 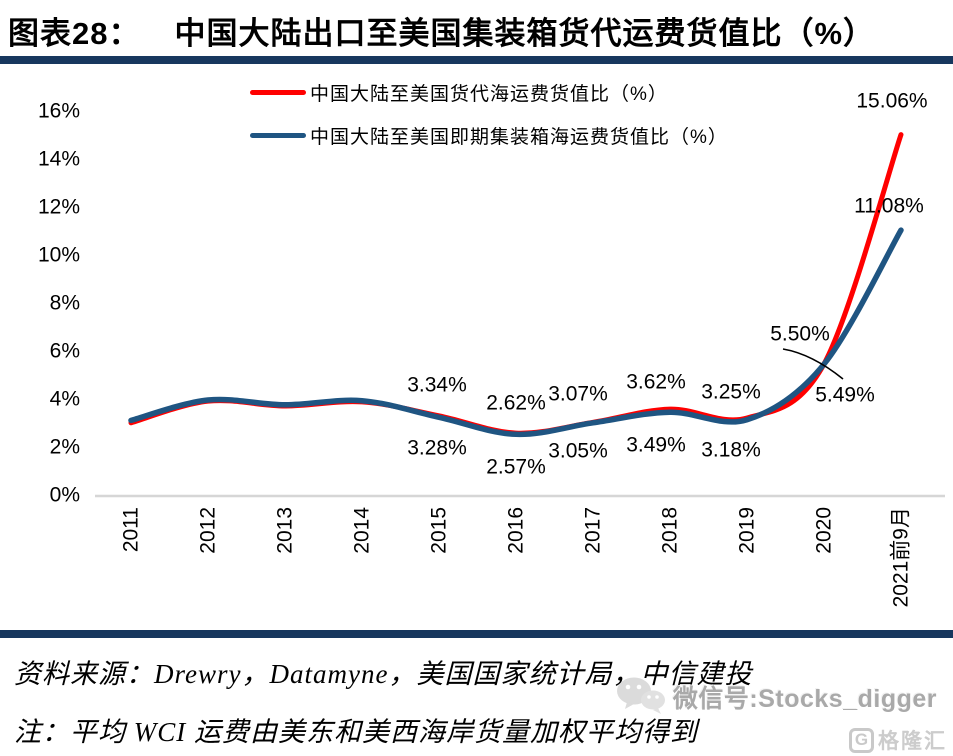 I want to click on figure-title: 中国大陆出口至美国集装箱货代运费货值比（%）, so click(x=525, y=33).